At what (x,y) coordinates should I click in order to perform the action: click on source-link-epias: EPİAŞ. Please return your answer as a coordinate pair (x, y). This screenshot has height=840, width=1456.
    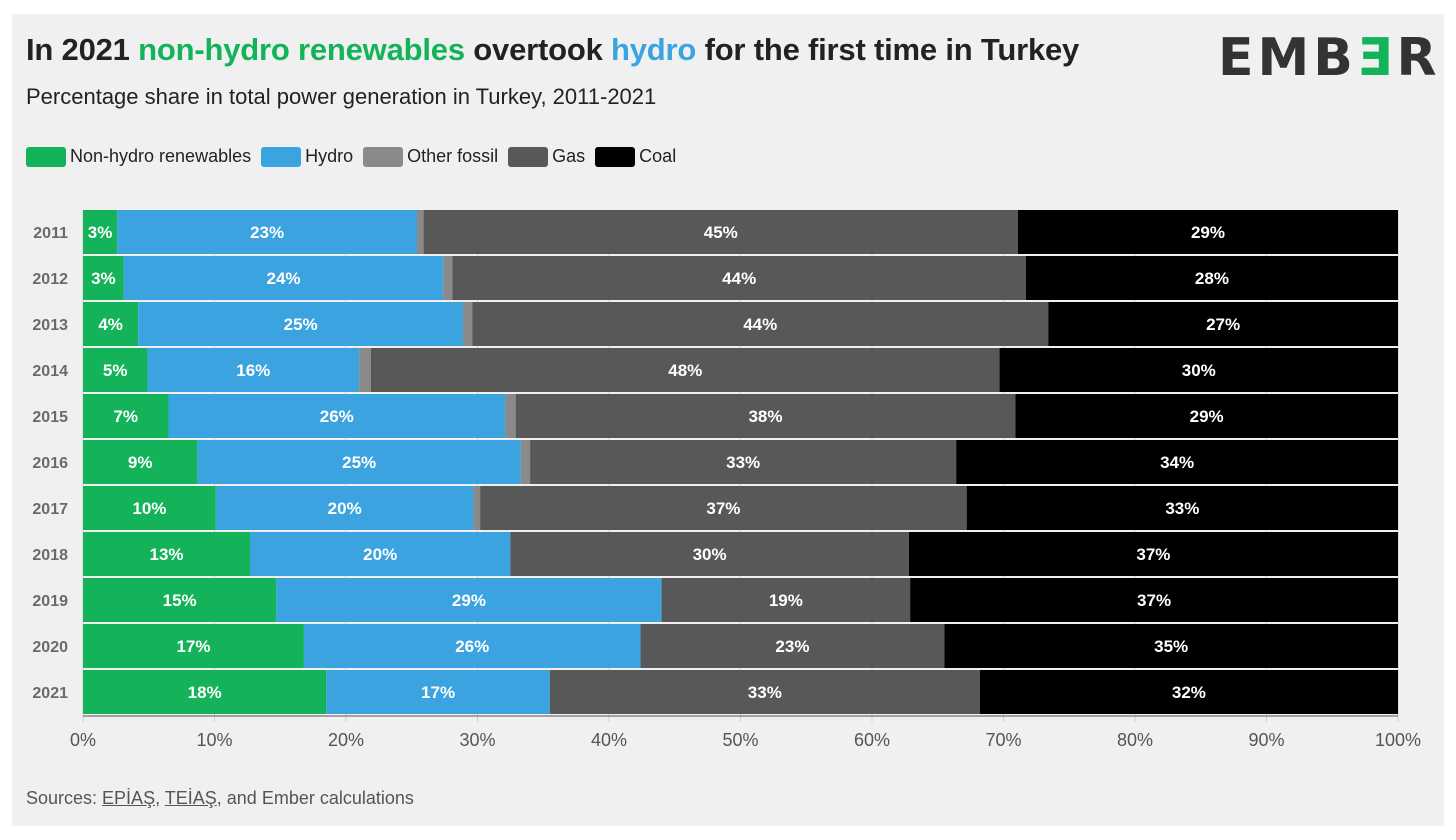
    Looking at the image, I should click on (129, 798).